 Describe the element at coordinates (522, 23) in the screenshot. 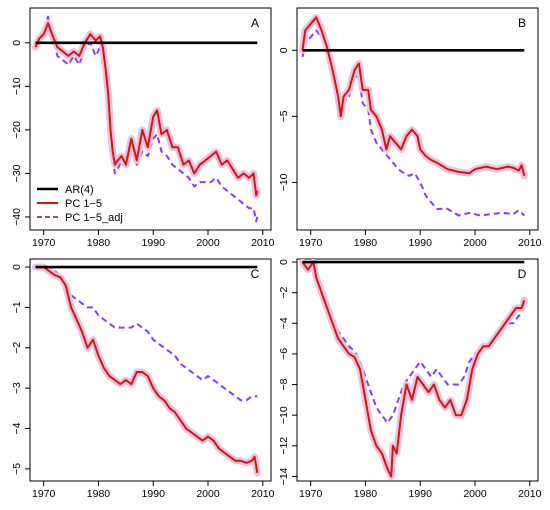

I see `panel-label: B` at that location.